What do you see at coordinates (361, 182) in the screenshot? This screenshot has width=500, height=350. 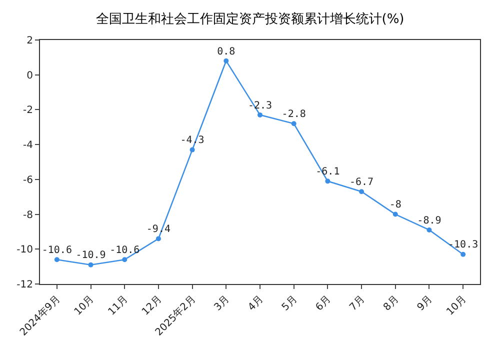 I see `data-label: -6.7` at bounding box center [361, 182].